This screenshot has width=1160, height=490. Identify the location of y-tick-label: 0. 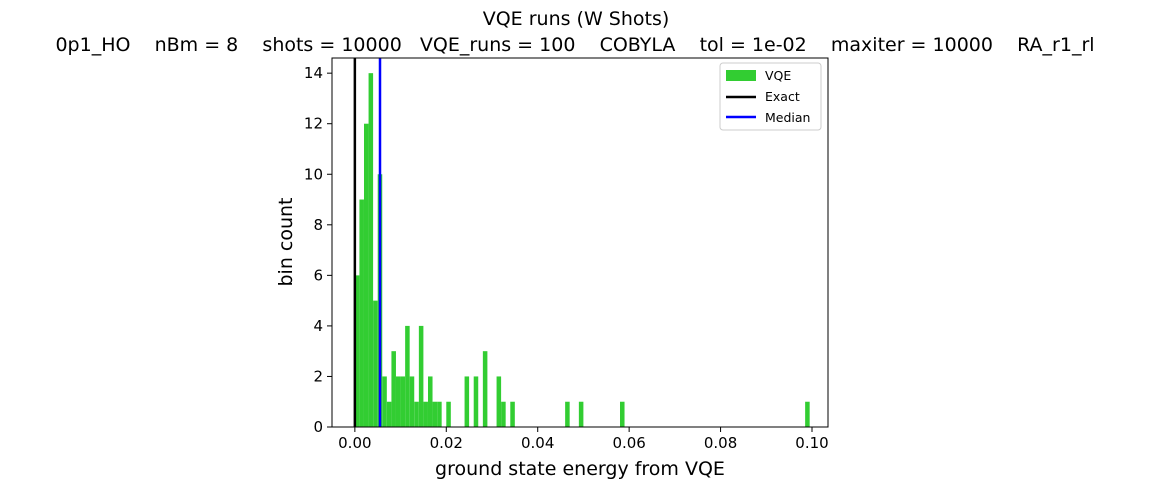
(318, 427).